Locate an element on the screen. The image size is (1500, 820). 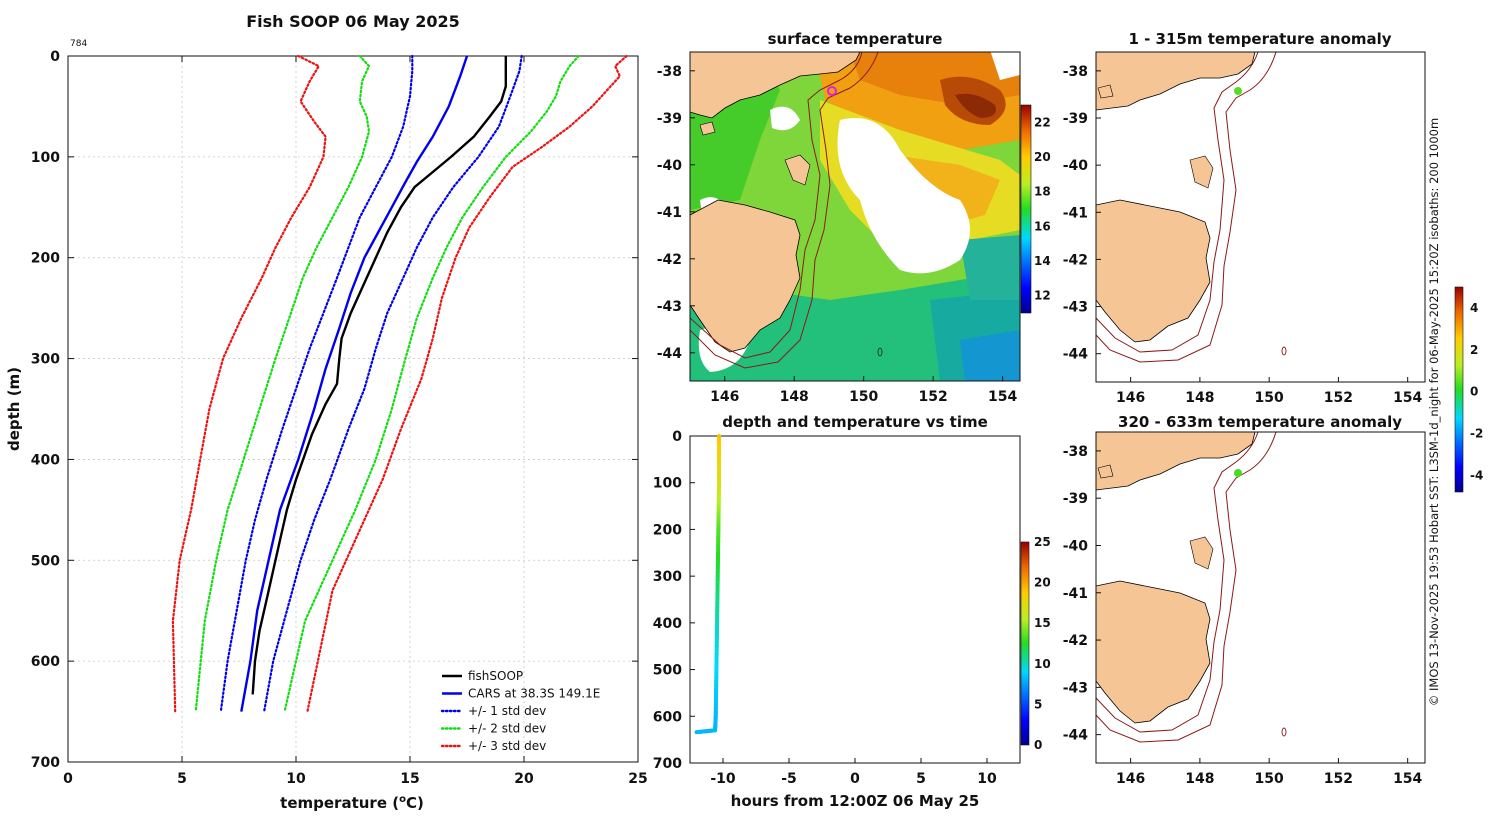
profile-y-tick-label: 700 is located at coordinates (45, 763).